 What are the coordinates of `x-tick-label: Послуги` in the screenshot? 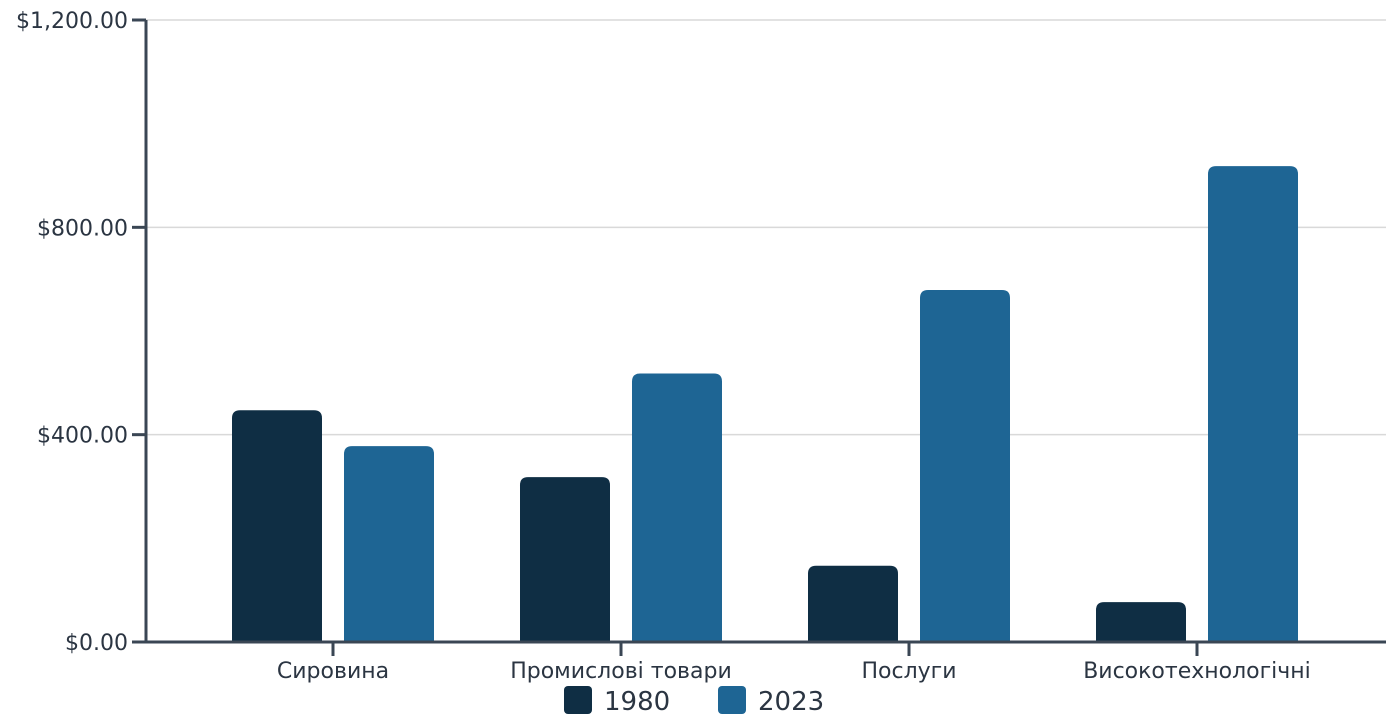 It's located at (908, 671).